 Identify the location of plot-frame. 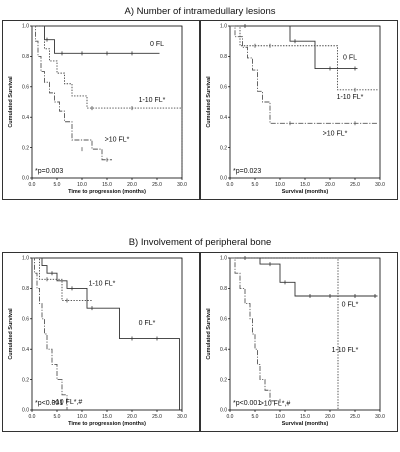
(305, 102).